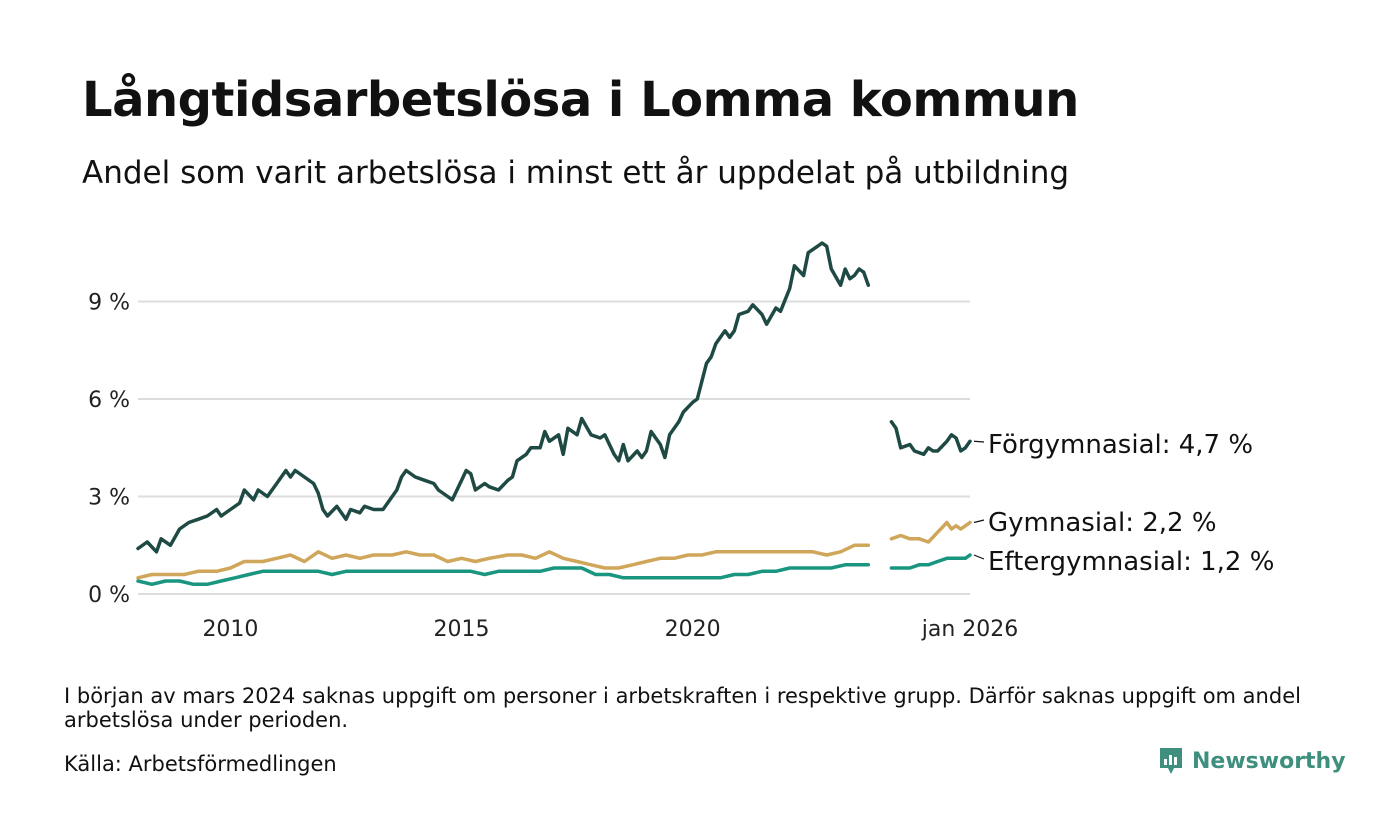 This screenshot has height=840, width=1400. I want to click on series-line-forgymnasial-after-gap, so click(930, 438).